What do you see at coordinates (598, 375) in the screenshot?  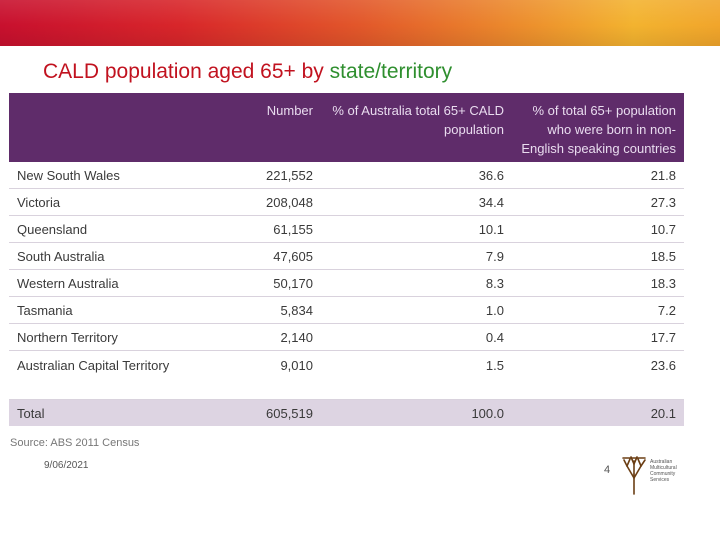 I see `state-pct-total: 23.6` at bounding box center [598, 375].